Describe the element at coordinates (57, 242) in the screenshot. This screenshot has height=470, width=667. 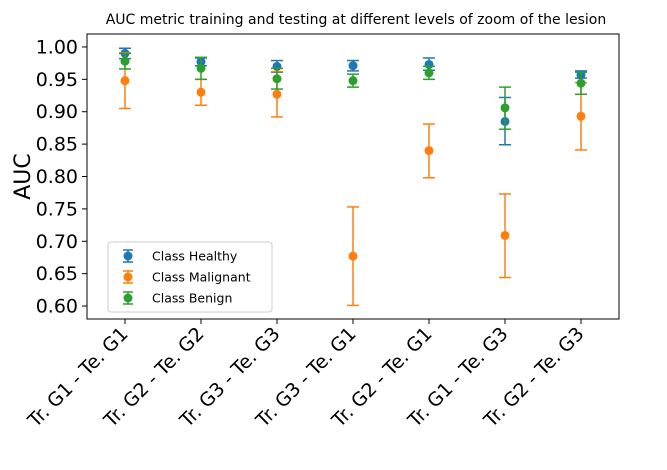
I see `y-tick-label: 0.70` at that location.